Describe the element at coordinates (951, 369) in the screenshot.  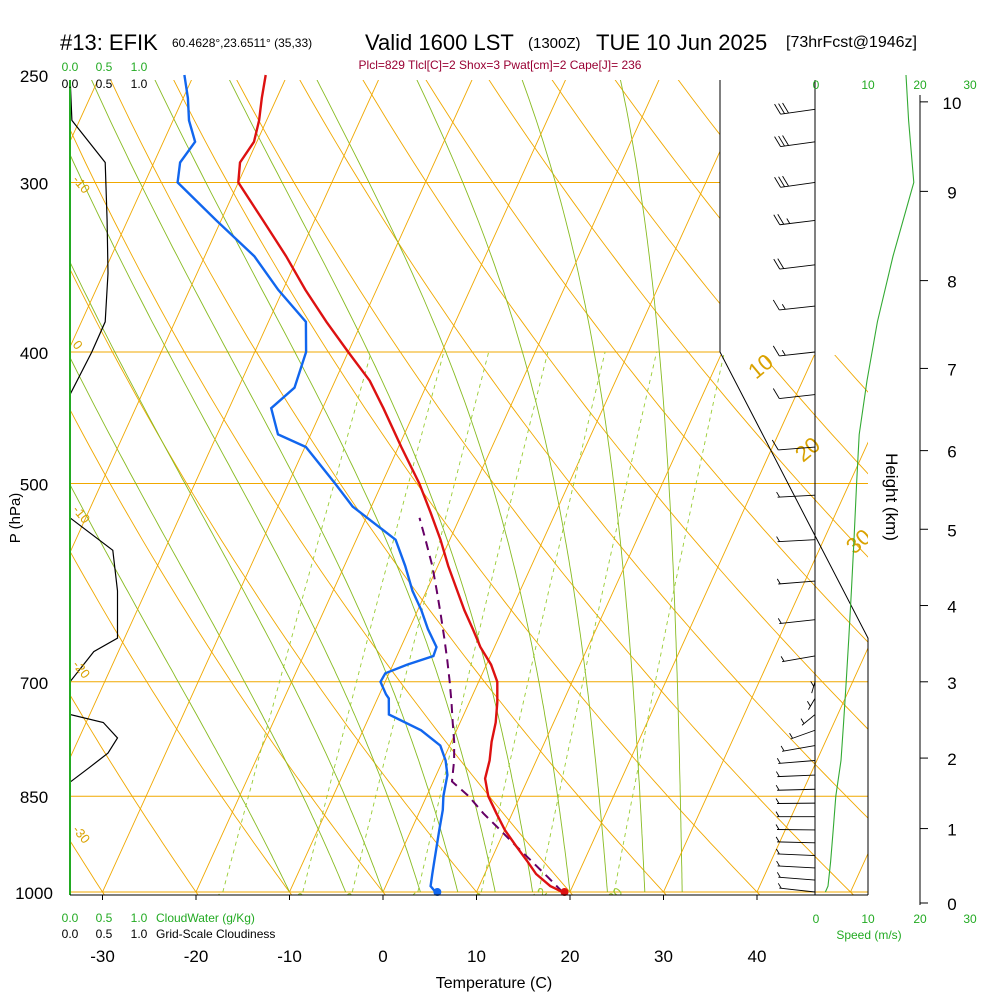
I see `height-tick-label-7: 7` at that location.